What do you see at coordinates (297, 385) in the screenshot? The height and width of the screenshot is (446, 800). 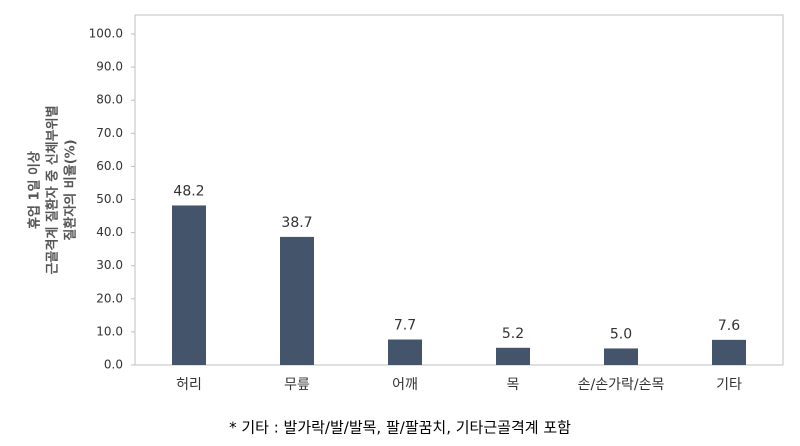 I see `x-tick-label: 무릎` at bounding box center [297, 385].